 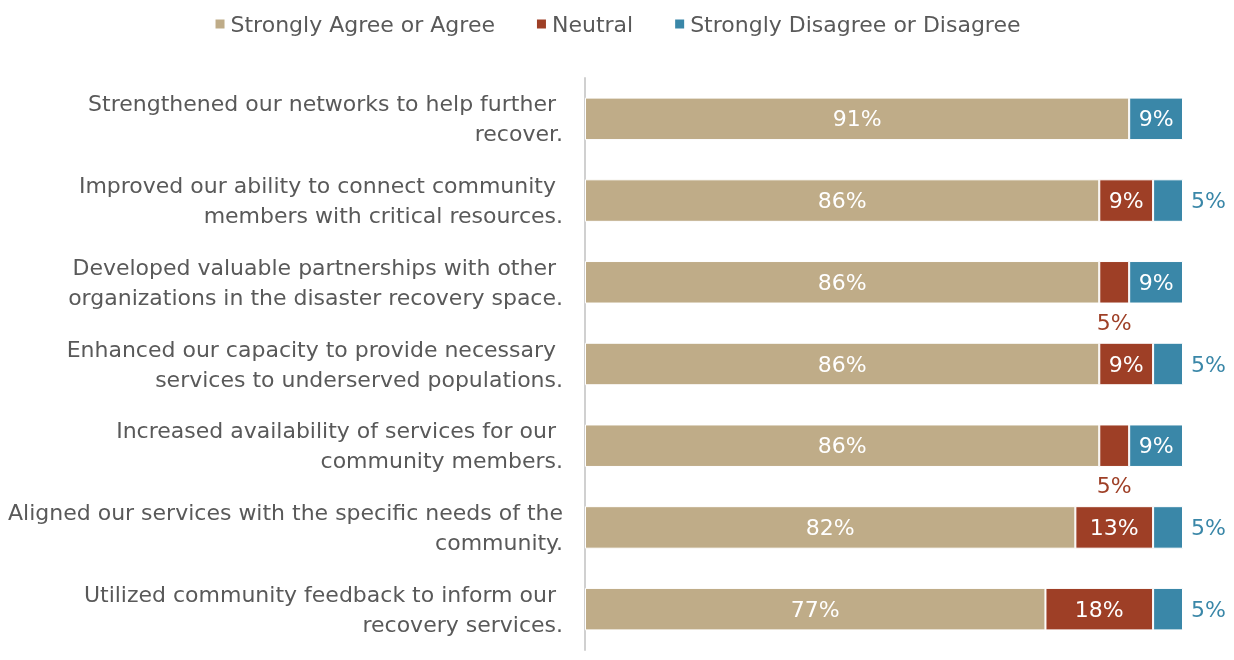 I want to click on data-label: 18%, so click(x=1099, y=609).